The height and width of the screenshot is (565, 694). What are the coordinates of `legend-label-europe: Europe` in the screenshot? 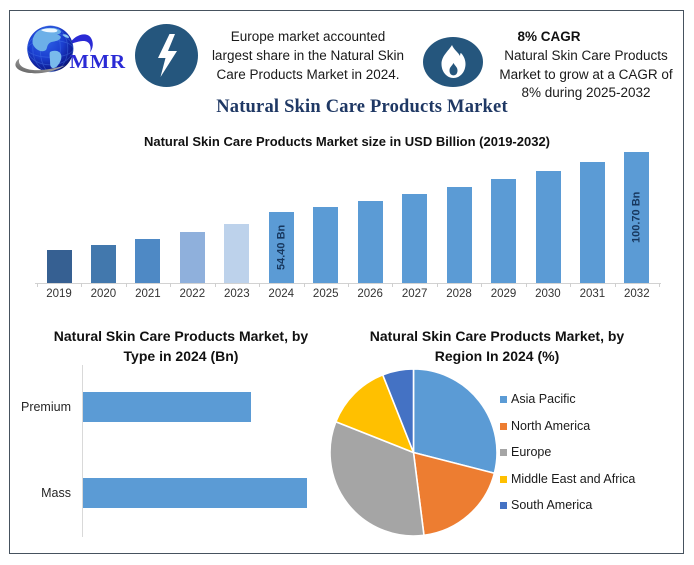 It's located at (531, 452).